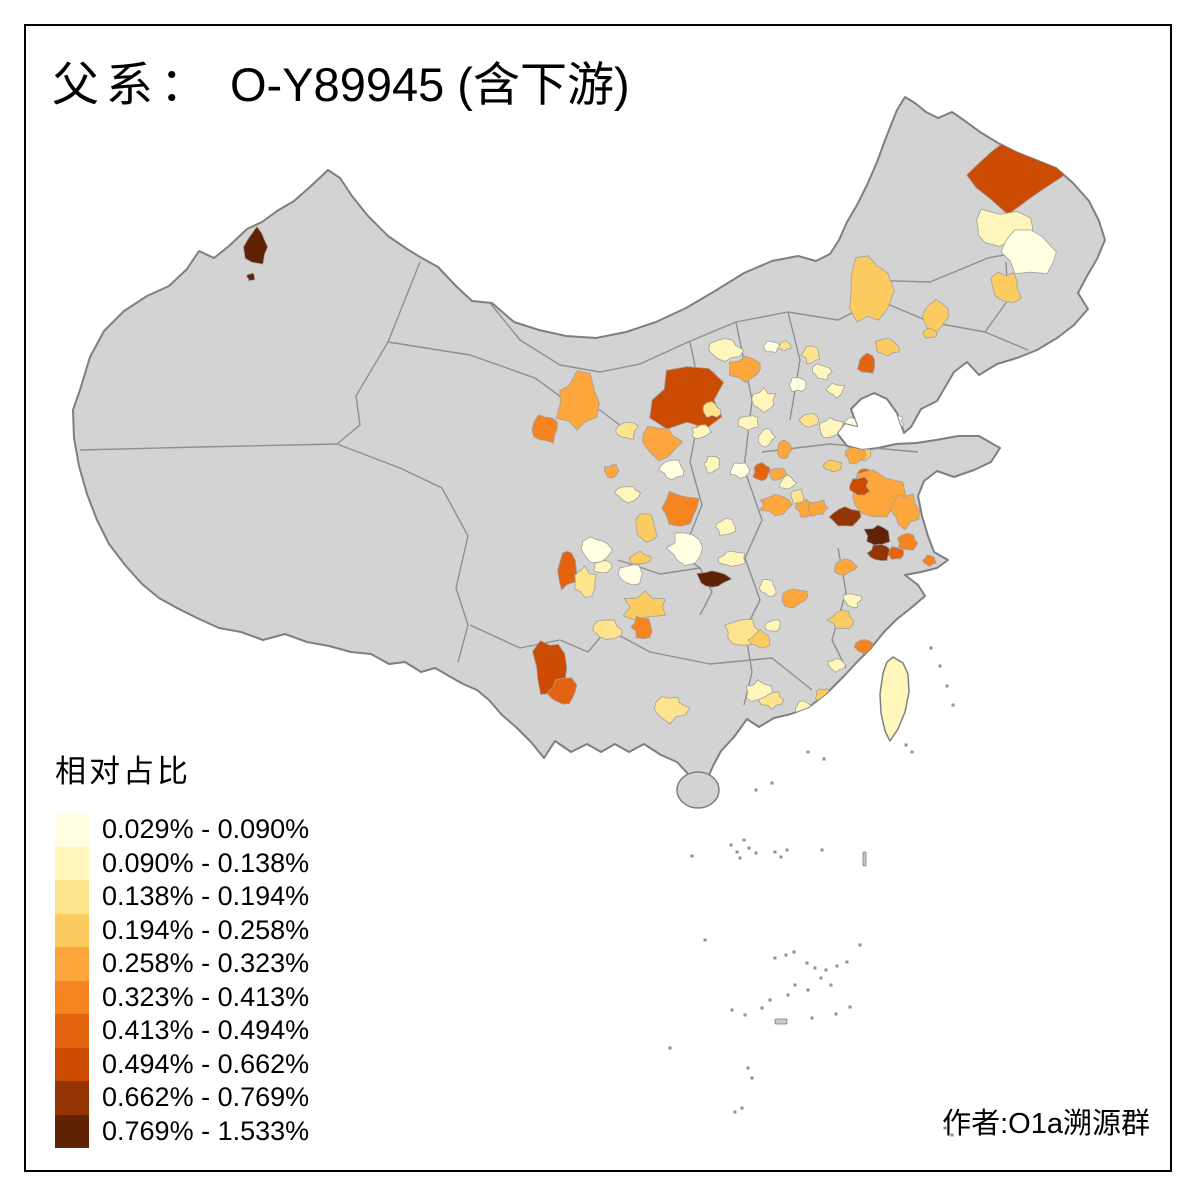 The image size is (1200, 1200). I want to click on legend-label: 0.138% - 0.194%, so click(206, 896).